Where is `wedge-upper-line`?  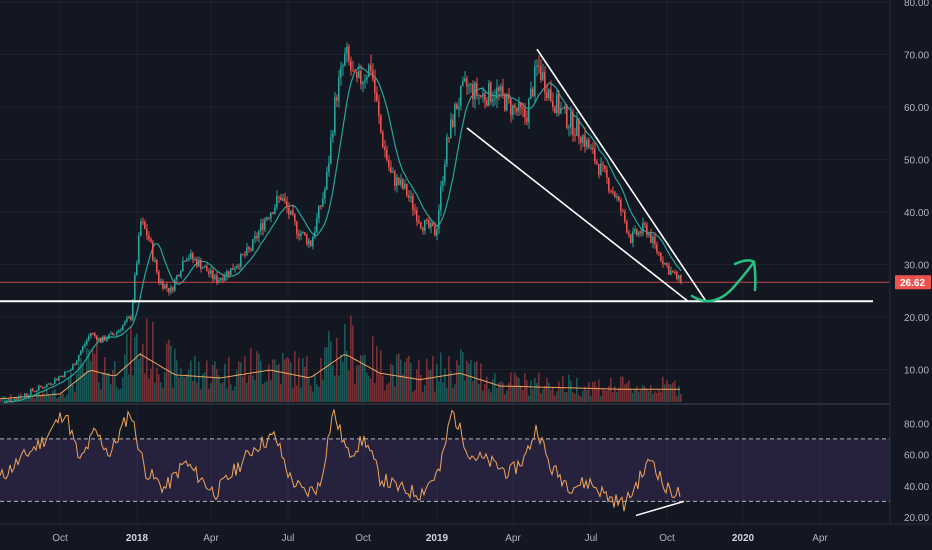
wedge-upper-line is located at coordinates (621, 175).